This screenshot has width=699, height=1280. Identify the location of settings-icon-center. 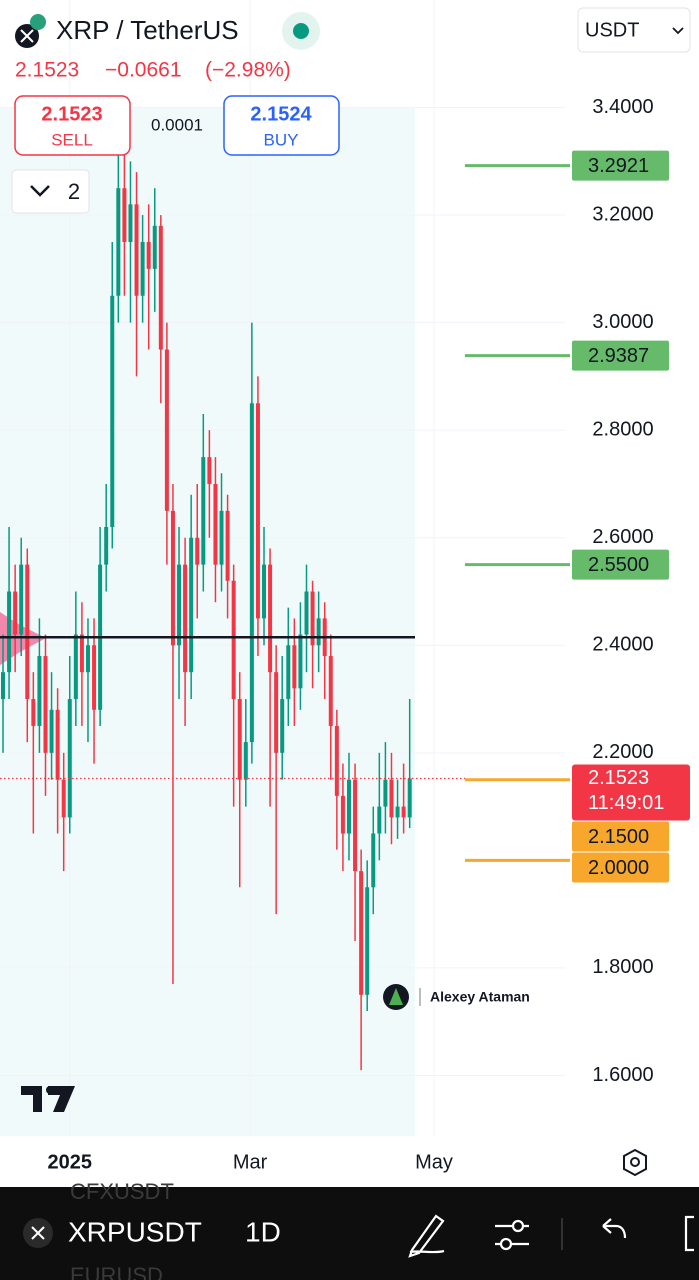
(635, 1162).